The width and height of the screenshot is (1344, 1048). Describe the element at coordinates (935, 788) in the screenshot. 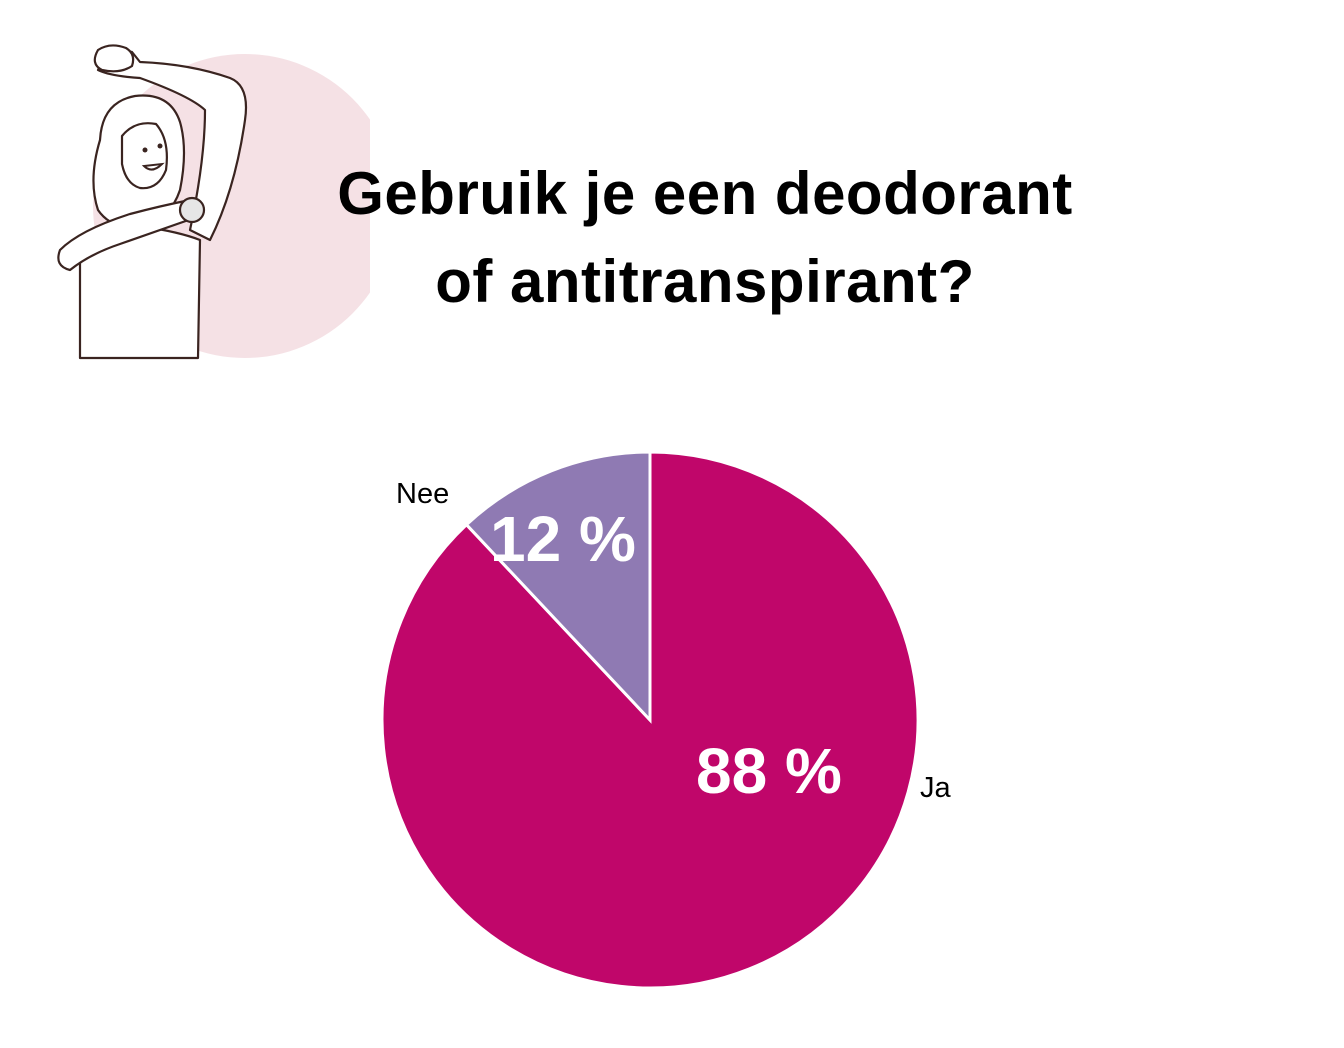

I see `label-ja: Ja` at that location.